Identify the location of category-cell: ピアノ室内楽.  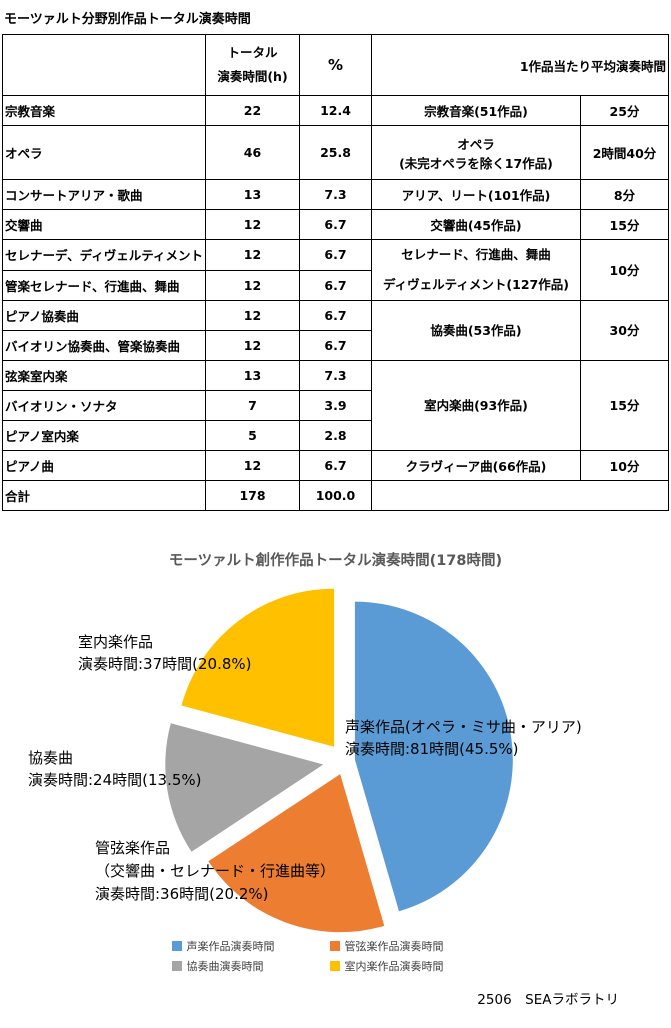
(104, 435).